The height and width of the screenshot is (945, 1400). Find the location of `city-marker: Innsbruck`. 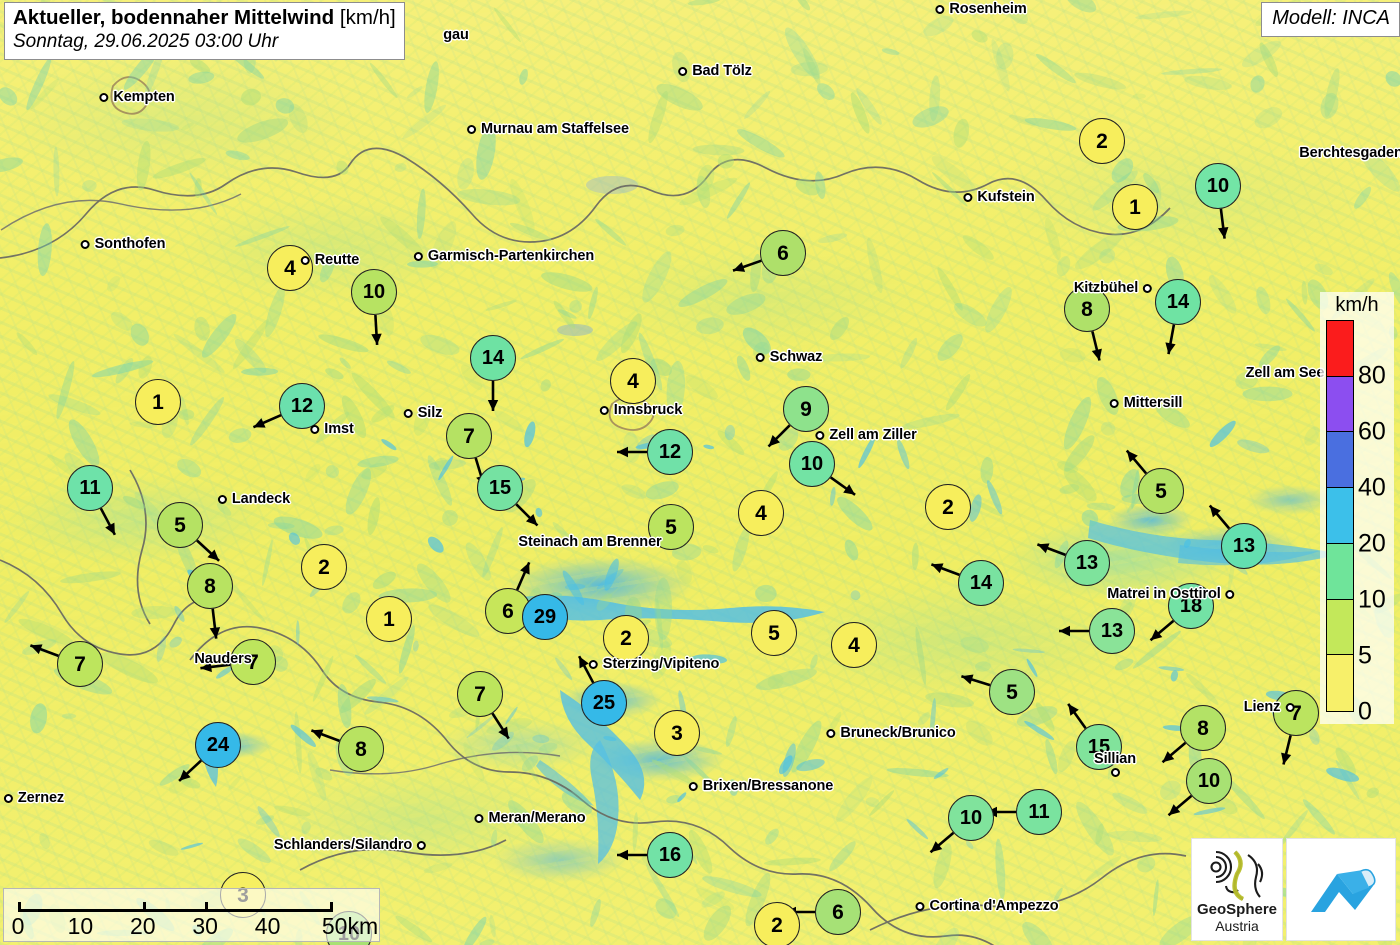

city-marker: Innsbruck is located at coordinates (640, 410).